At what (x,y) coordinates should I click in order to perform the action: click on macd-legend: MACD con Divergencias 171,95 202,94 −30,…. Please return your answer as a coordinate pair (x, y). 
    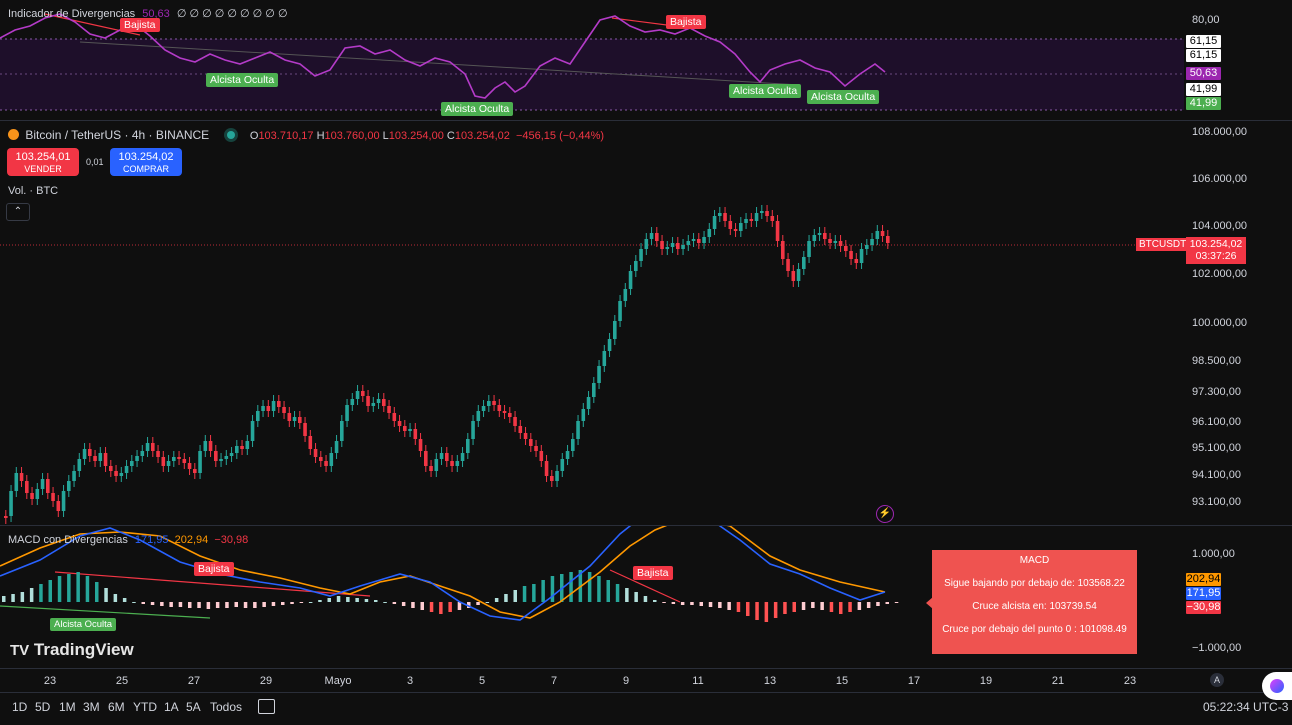
    Looking at the image, I should click on (128, 540).